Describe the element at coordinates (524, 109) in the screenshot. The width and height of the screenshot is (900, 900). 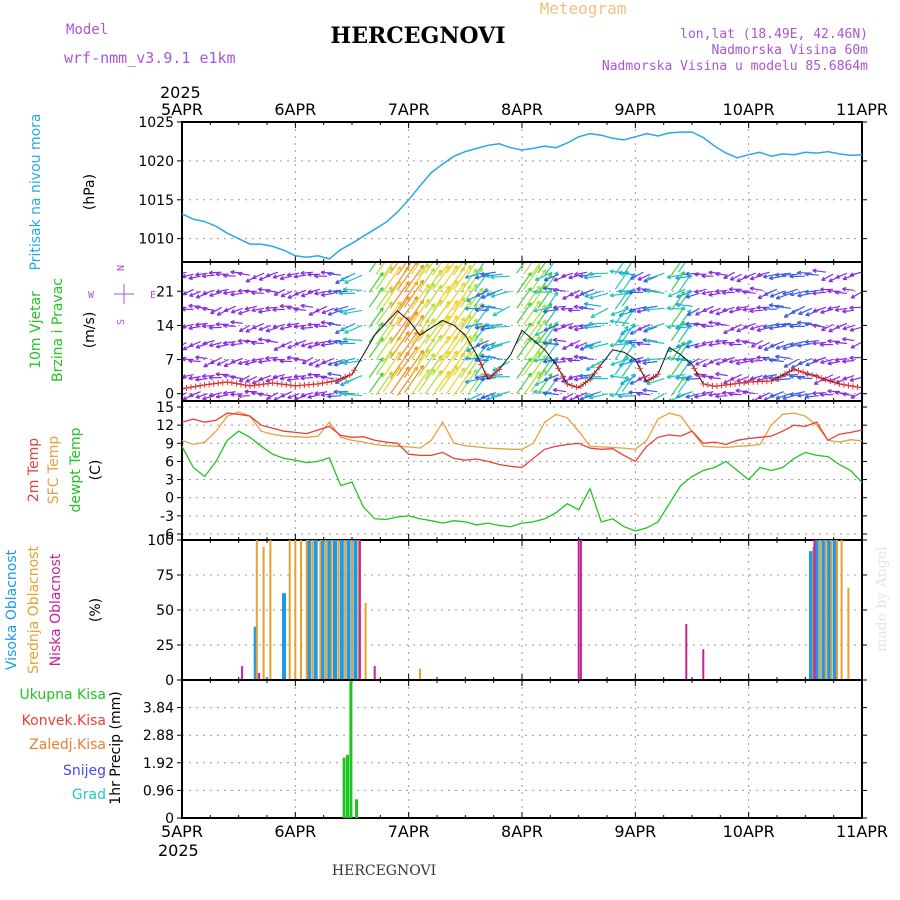
I see `top-day-labels: 5APR 6APR 7APR 8APR 9APR 10APR 11APR` at that location.